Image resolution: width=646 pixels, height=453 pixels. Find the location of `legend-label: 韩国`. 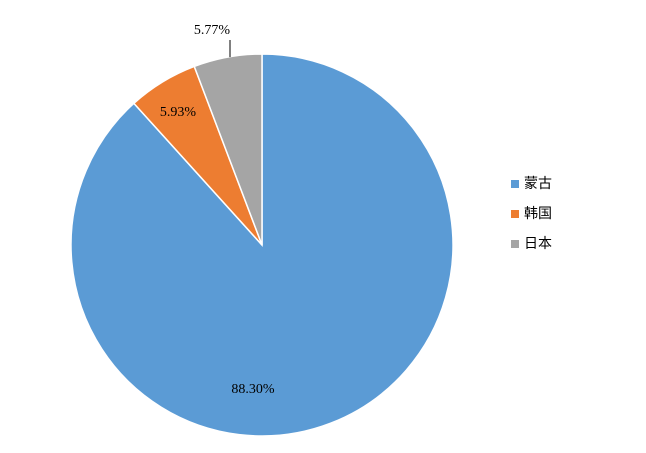

legend-label: 韩国 is located at coordinates (538, 214).